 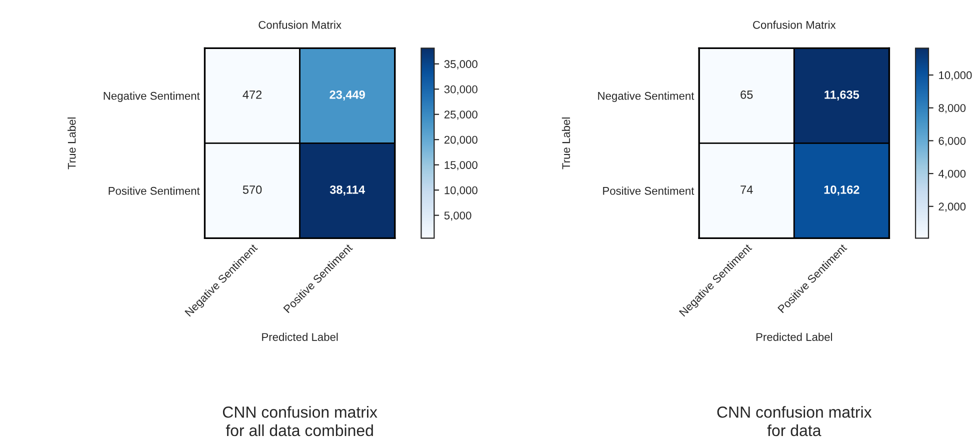 I want to click on text: CNN confusion matrix for all data combined, so click(x=300, y=421).